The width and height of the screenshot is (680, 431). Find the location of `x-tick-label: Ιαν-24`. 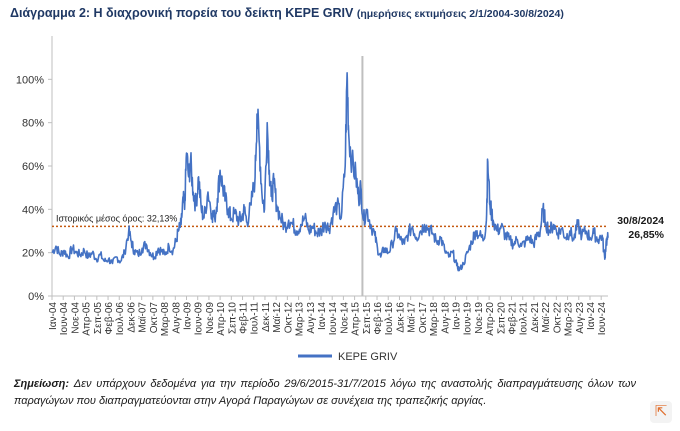

x-tick-label: Ιαν-24 is located at coordinates (591, 316).